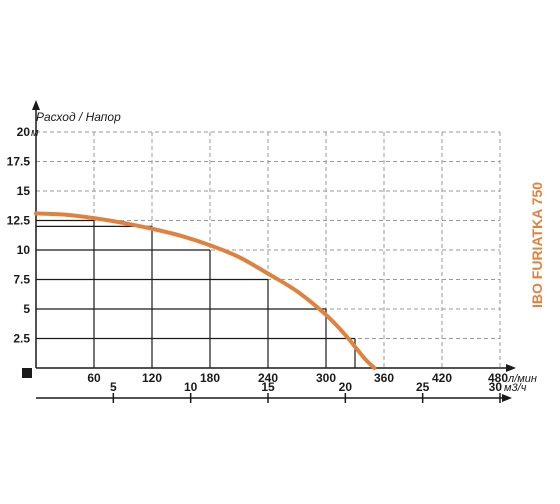  I want to click on chart-title: Расход / Напор, so click(78, 117).